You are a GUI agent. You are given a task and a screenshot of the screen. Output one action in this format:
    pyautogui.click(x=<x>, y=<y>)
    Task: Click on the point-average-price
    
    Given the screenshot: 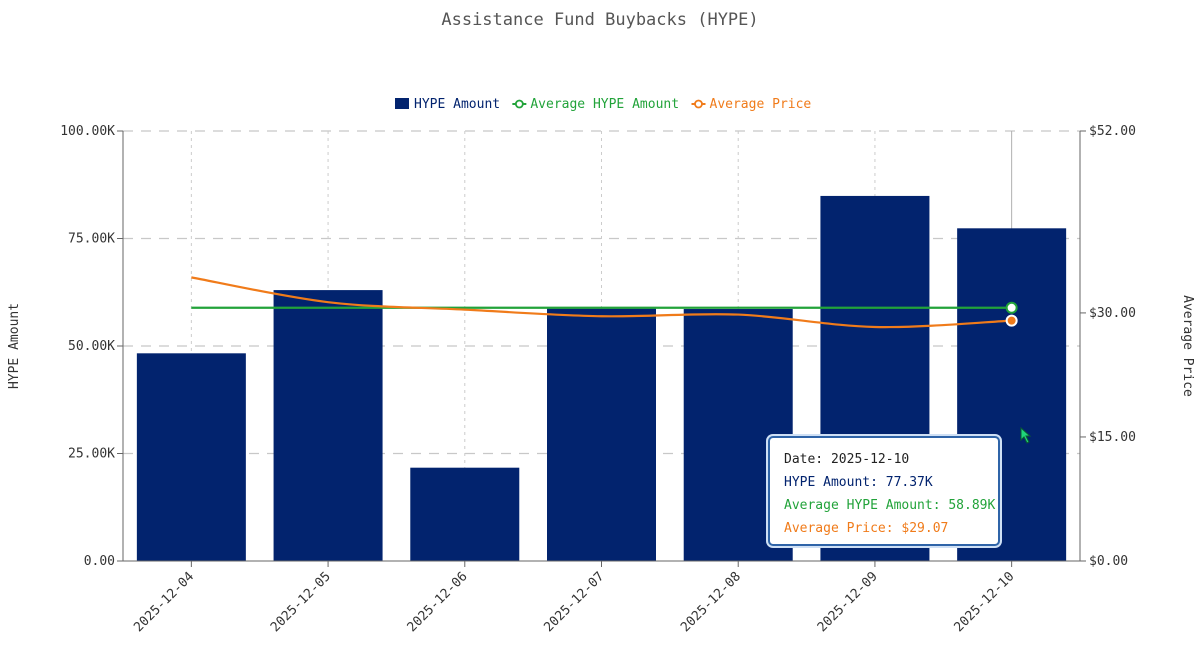 What is the action you would take?
    pyautogui.click(x=1011, y=320)
    